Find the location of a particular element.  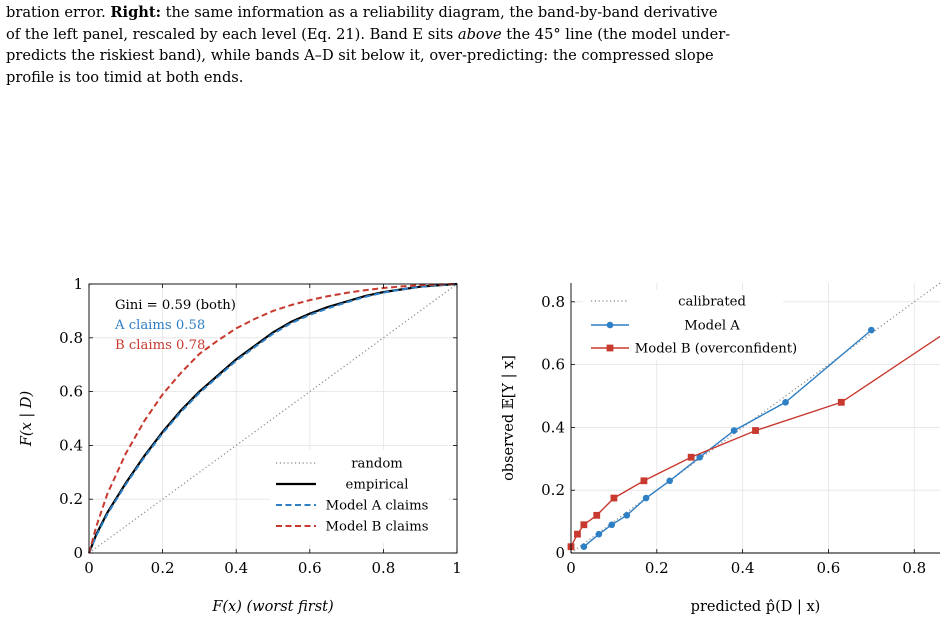

annotation-b-claims: B claims 0.78 is located at coordinates (160, 345).